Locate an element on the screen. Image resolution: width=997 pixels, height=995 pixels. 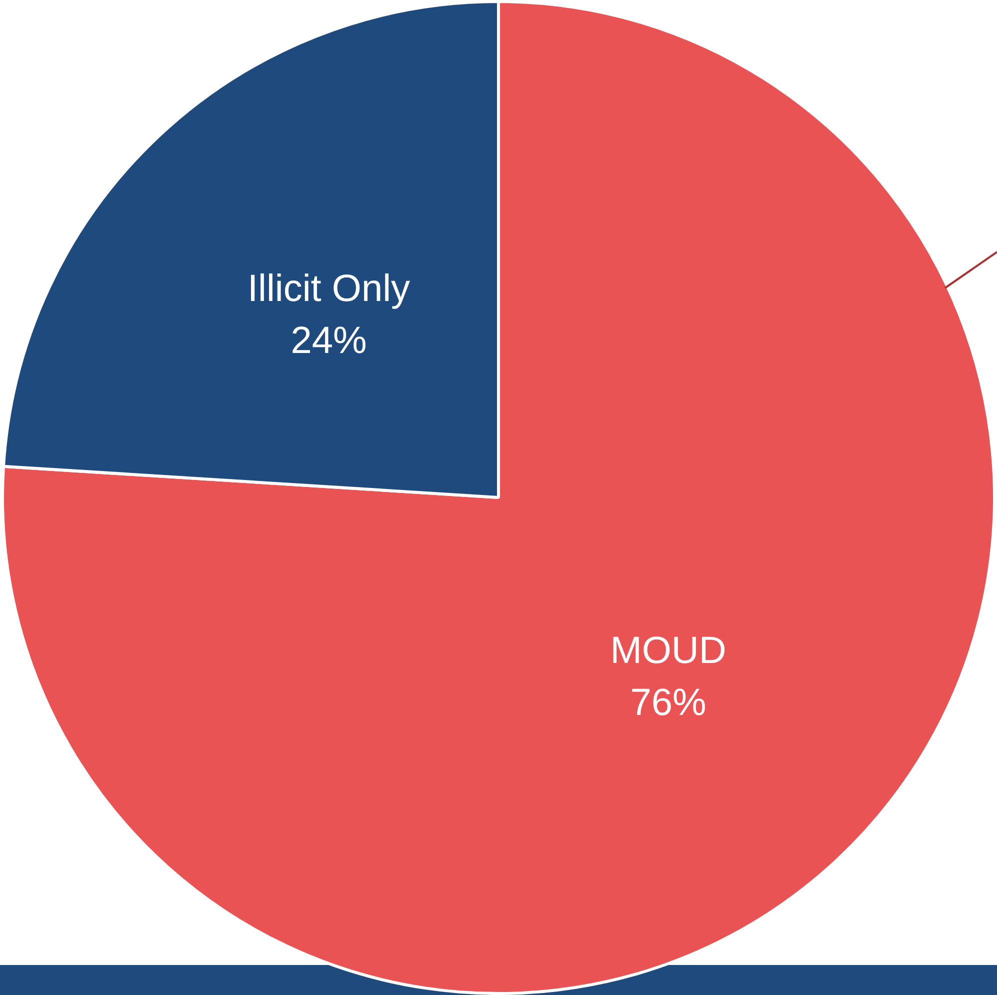
data-label: 24% is located at coordinates (328, 341).